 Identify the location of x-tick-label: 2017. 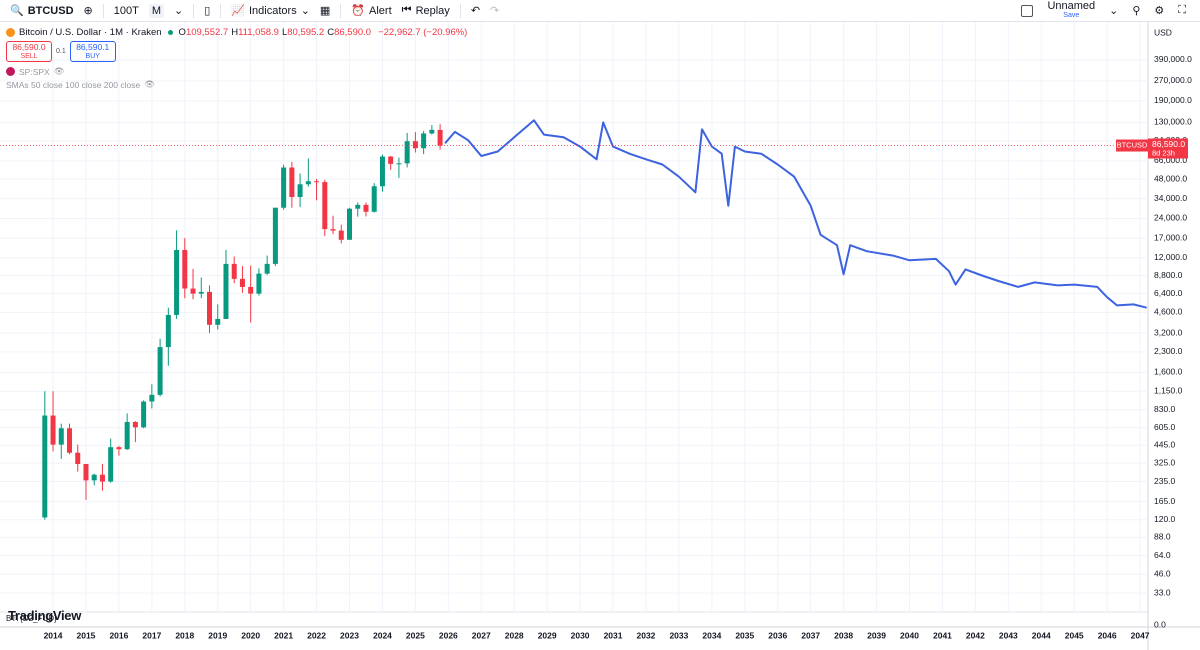
(151, 635).